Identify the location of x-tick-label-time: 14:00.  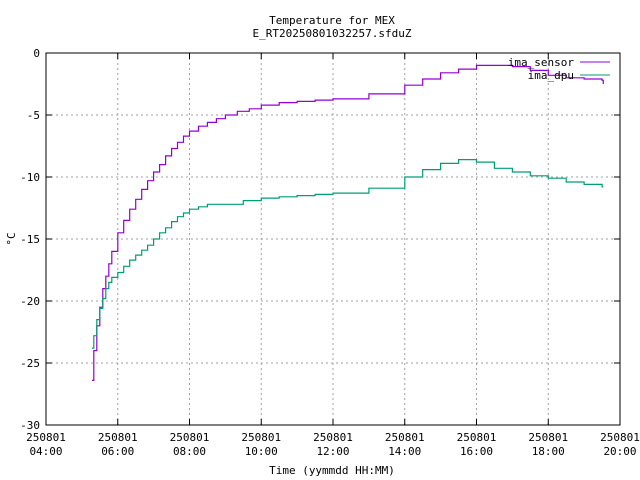
(404, 451).